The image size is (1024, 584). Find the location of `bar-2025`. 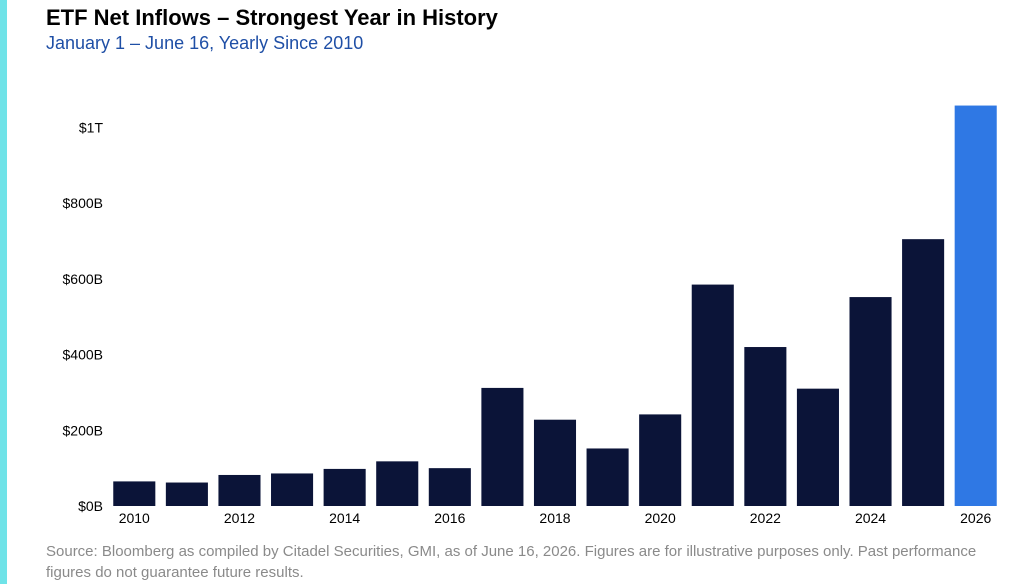

bar-2025 is located at coordinates (923, 372).